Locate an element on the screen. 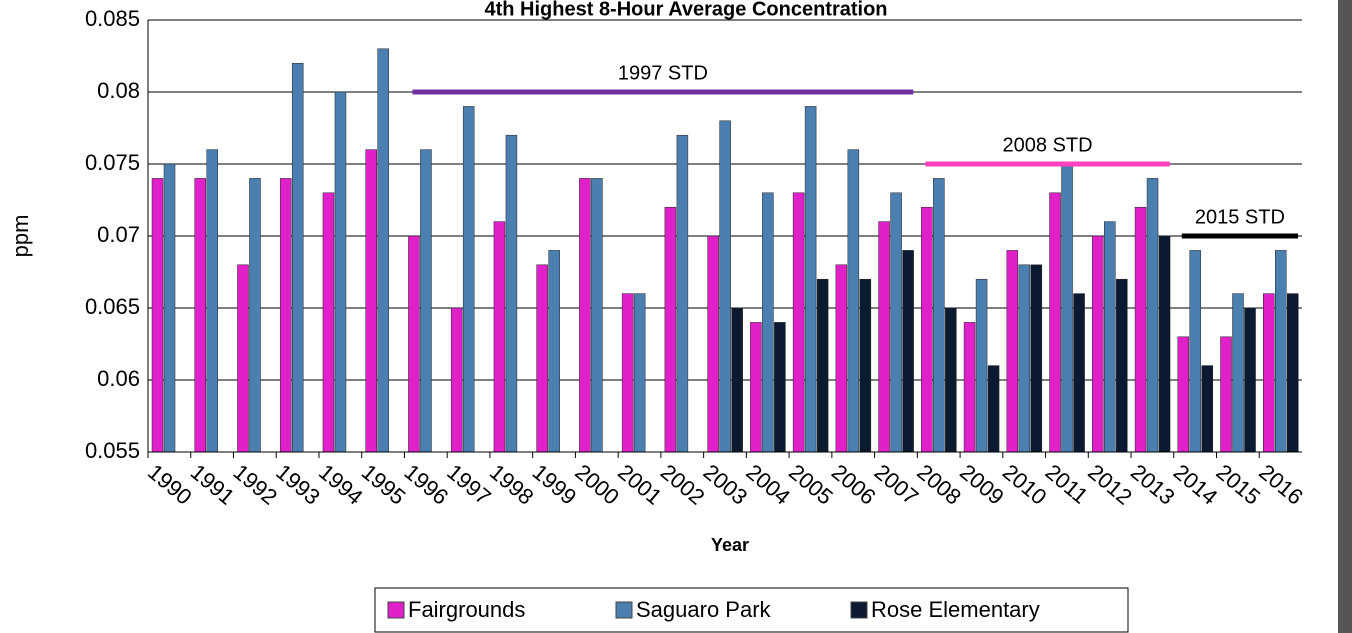 The image size is (1352, 633). y-tick-label: 0.055 is located at coordinates (112, 450).